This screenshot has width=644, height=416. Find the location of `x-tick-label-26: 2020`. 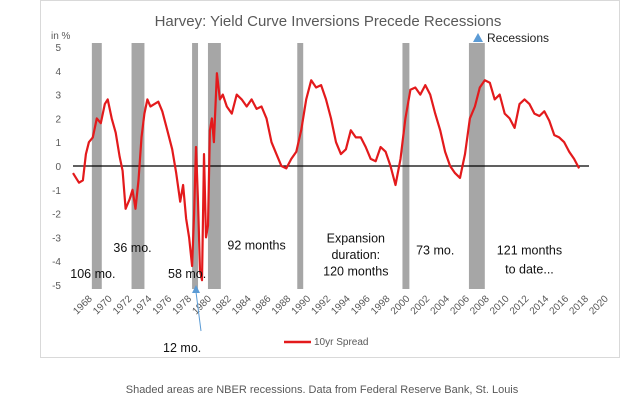

x-tick-label-26: 2020 is located at coordinates (599, 305).